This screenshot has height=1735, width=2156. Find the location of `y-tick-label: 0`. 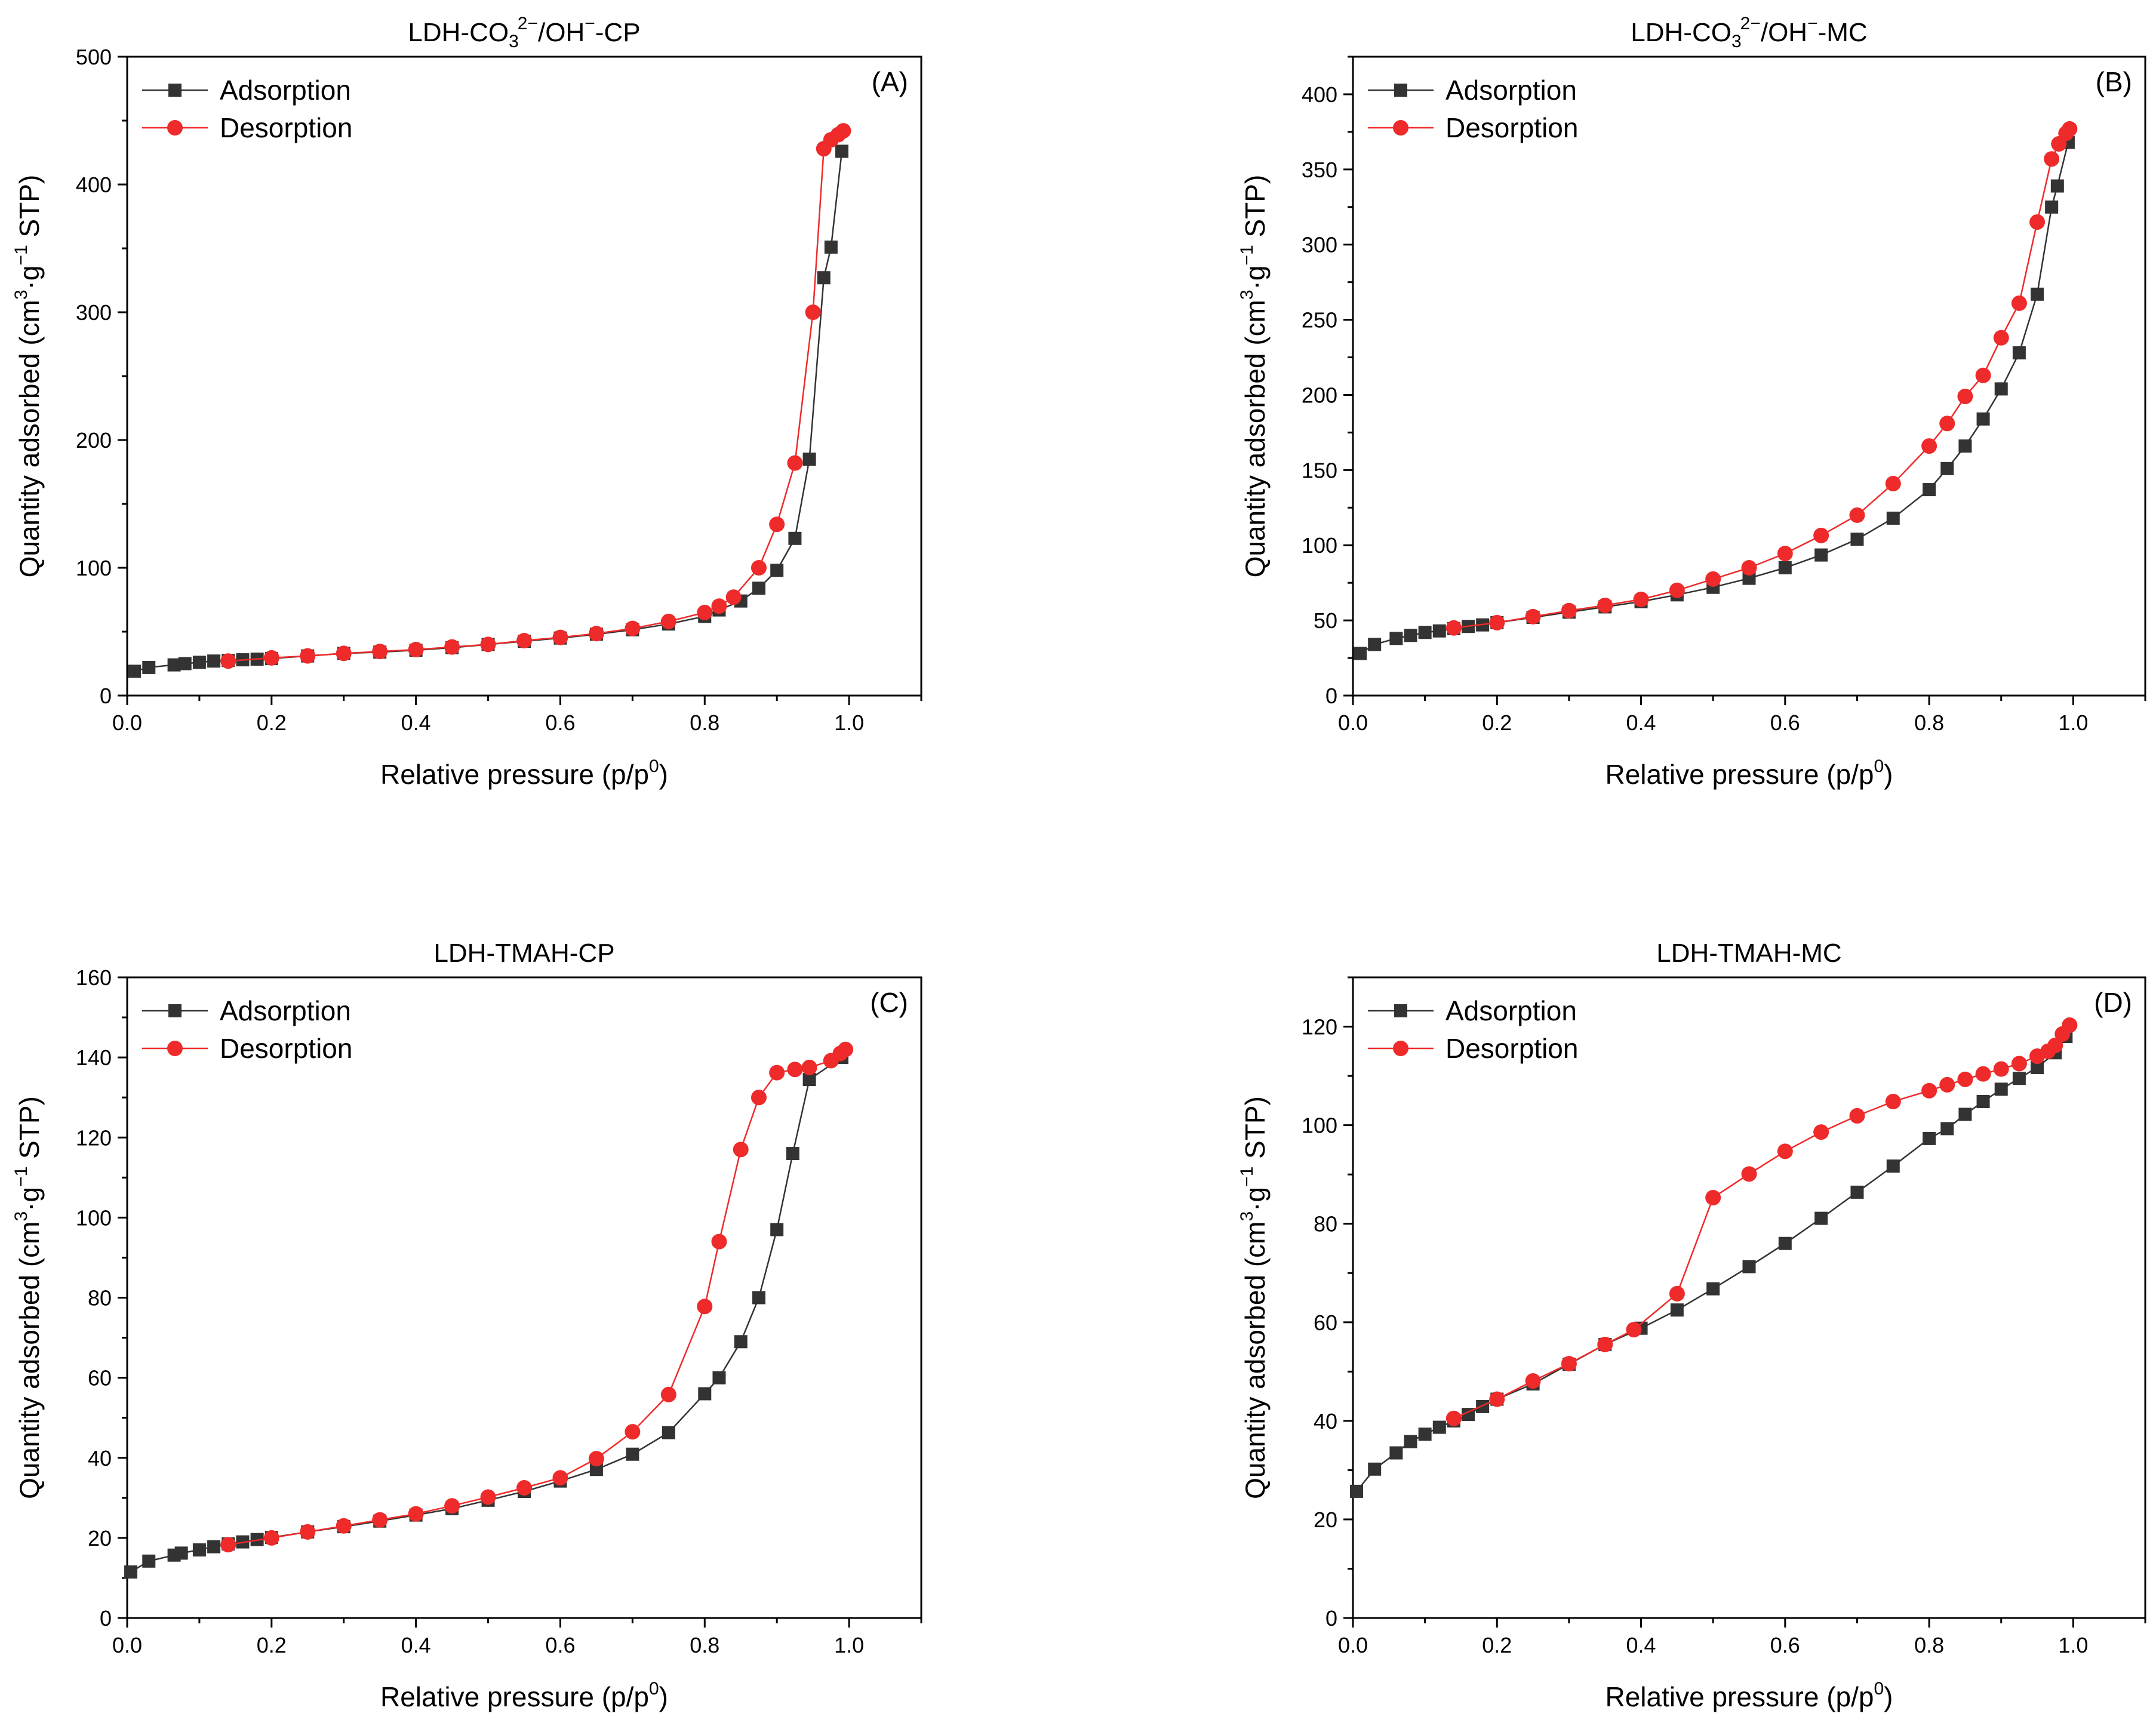

y-tick-label: 0 is located at coordinates (106, 1619).